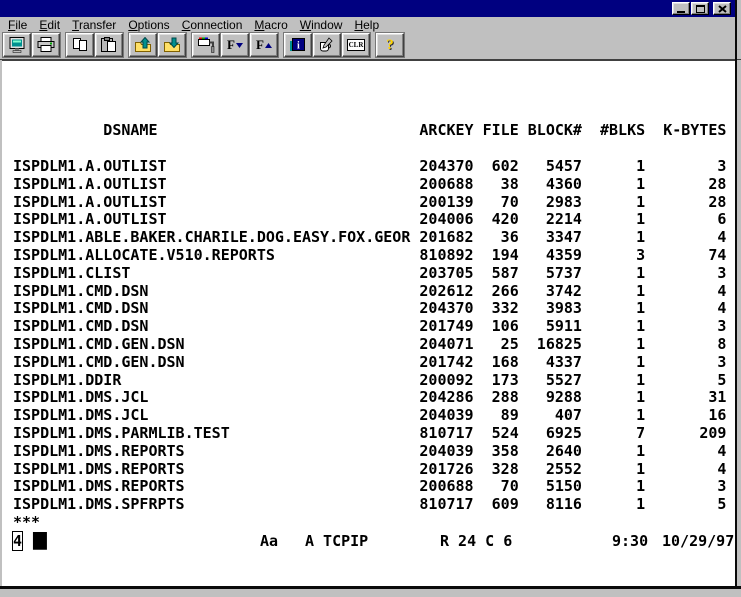  I want to click on cursor-block: █, so click(40, 541).